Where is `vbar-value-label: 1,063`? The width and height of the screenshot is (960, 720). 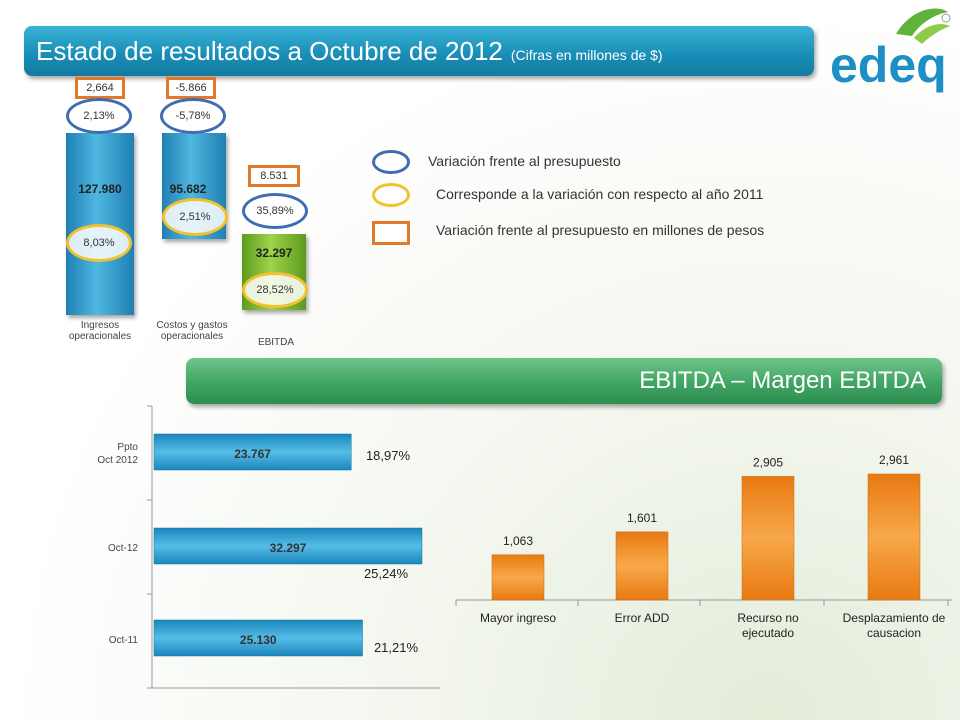 vbar-value-label: 1,063 is located at coordinates (518, 541).